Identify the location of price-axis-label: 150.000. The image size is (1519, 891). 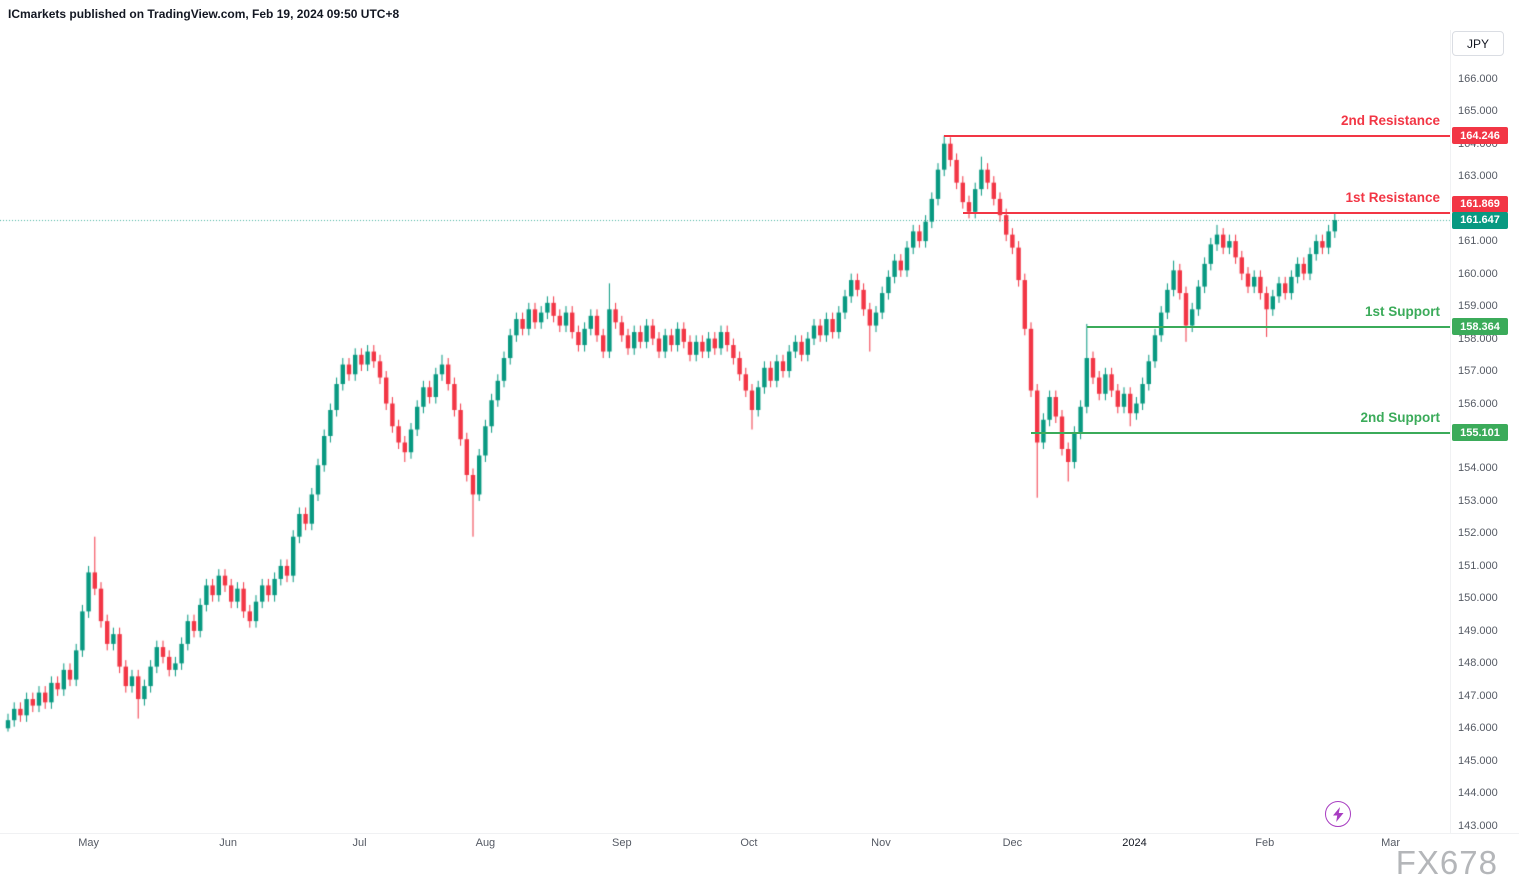
(1478, 598).